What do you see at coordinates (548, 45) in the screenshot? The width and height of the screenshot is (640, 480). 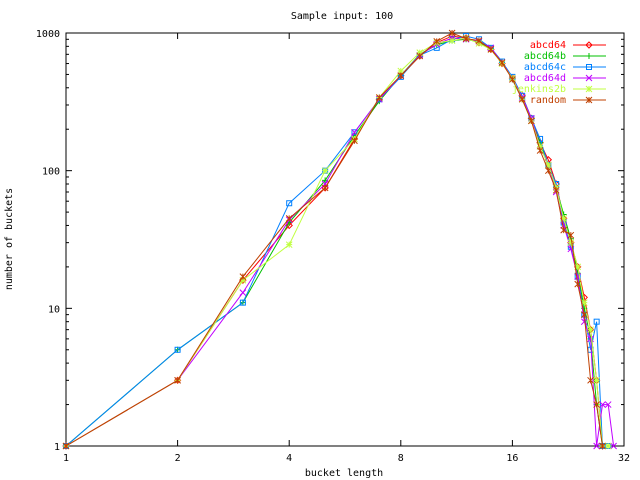 I see `legend-label: abcd64` at bounding box center [548, 45].